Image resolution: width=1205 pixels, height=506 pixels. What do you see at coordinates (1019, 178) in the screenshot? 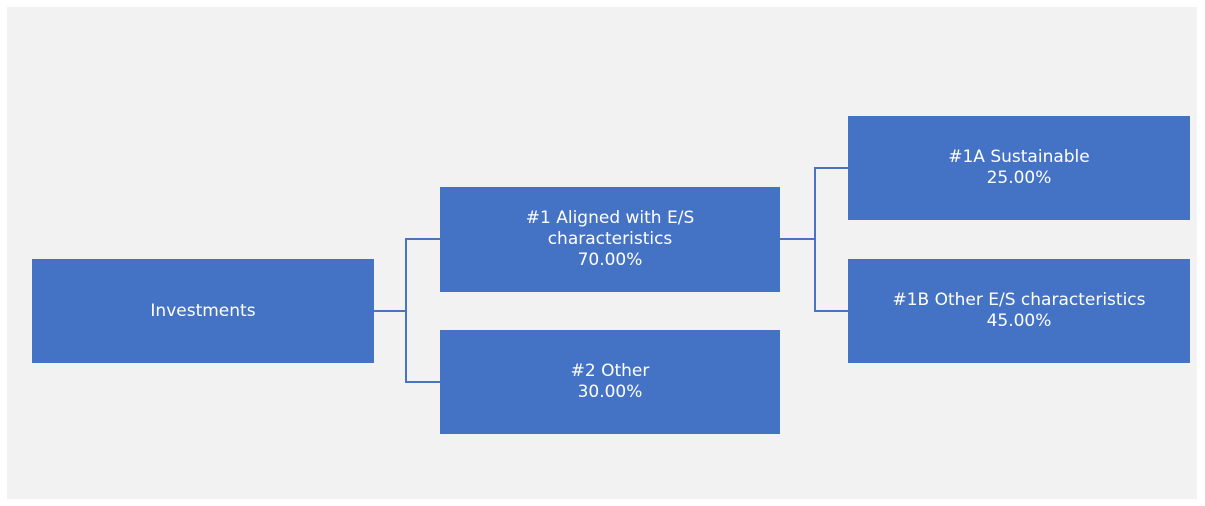
I see `sustainable-value: 25.00%` at bounding box center [1019, 178].